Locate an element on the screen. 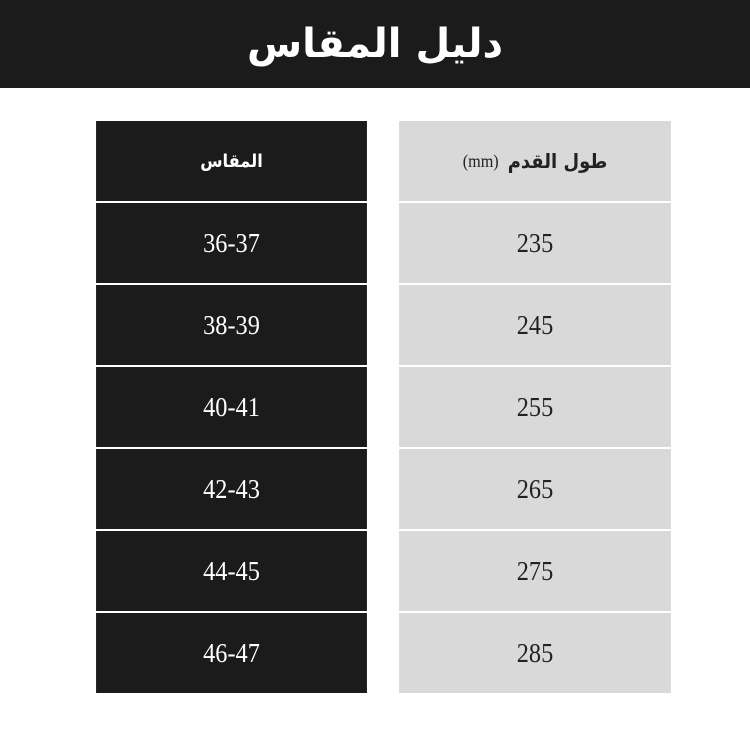 The height and width of the screenshot is (751, 750). size-cell: 46-47 is located at coordinates (231, 653).